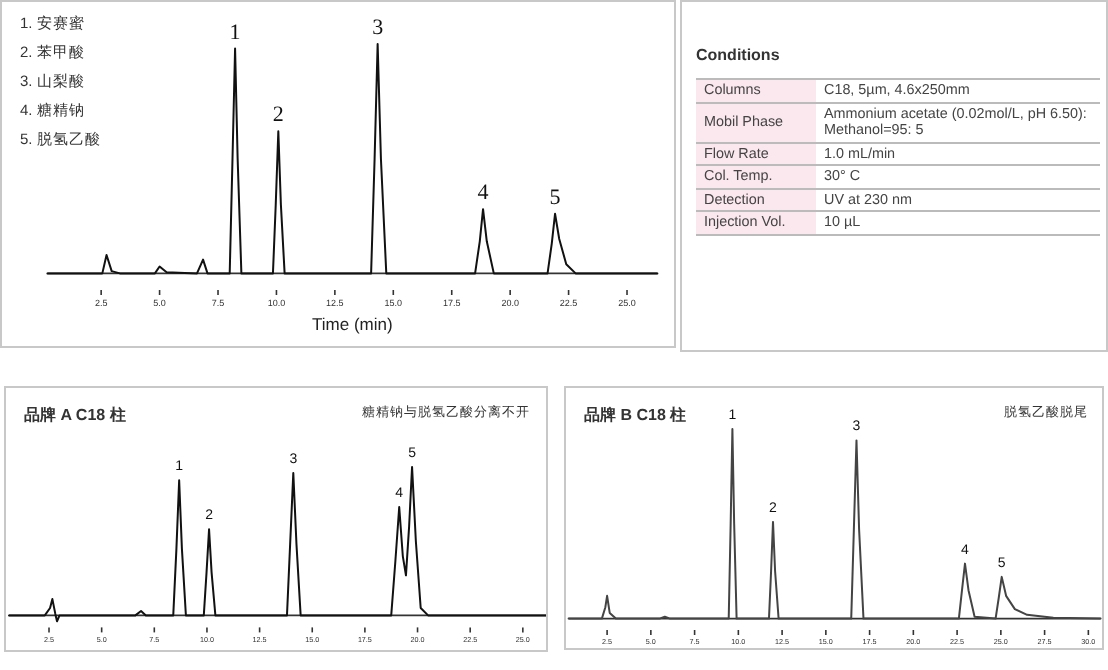  What do you see at coordinates (75, 415) in the screenshot?
I see `chart-title: 品牌 A C18 柱` at bounding box center [75, 415].